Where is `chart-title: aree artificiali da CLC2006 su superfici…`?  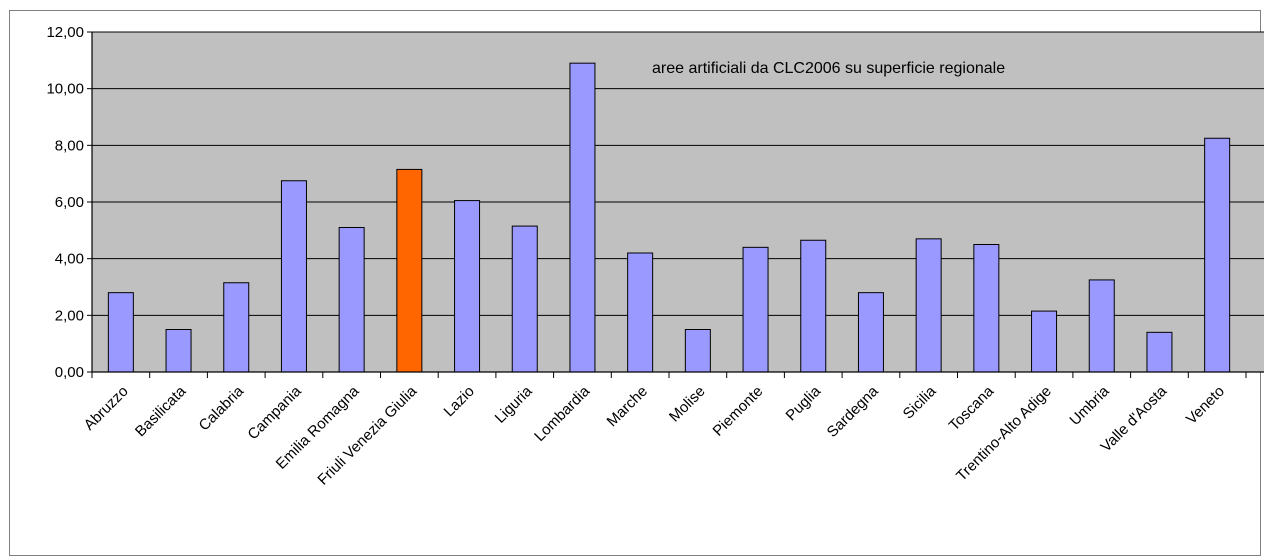 chart-title: aree artificiali da CLC2006 su superfici… is located at coordinates (828, 68).